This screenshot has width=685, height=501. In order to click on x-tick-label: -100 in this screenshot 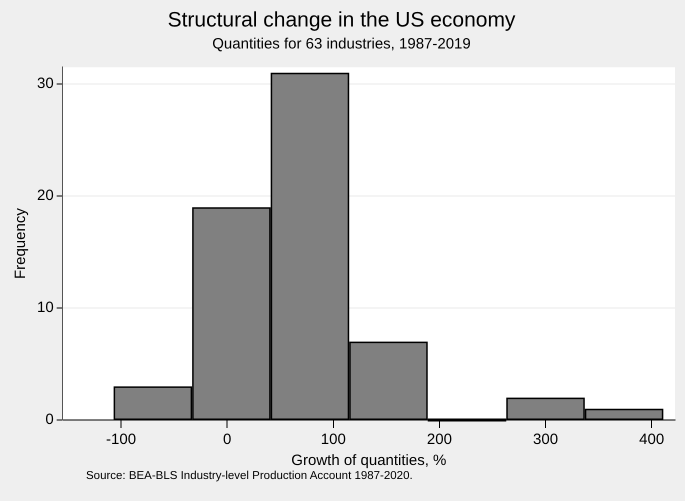, I will do `click(121, 439)`.